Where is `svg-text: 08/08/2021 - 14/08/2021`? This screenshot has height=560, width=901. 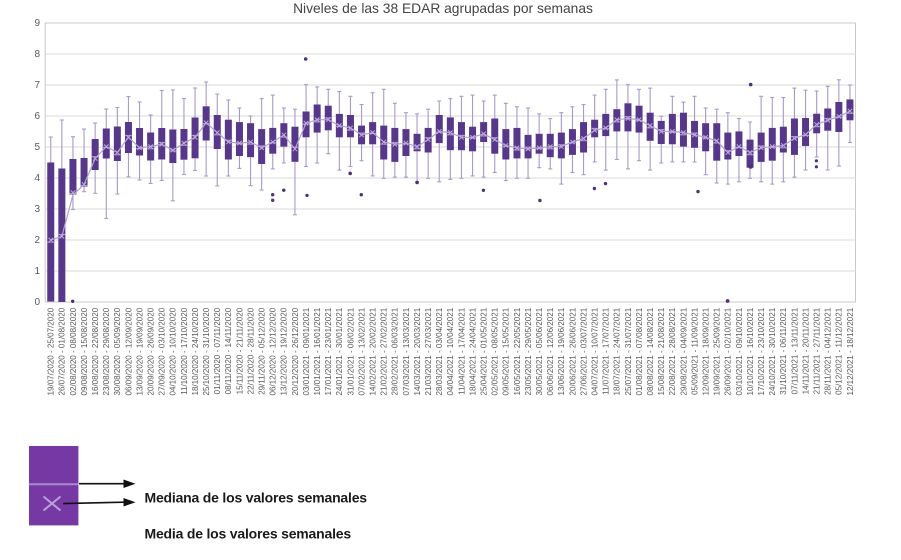 svg-text: 08/08/2021 - 14/08/2021 is located at coordinates (650, 351).